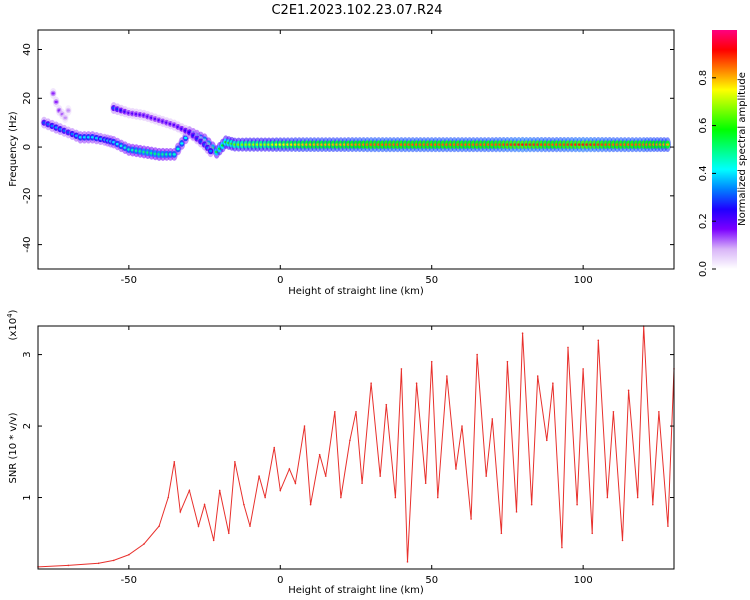 This screenshot has width=750, height=600. Describe the element at coordinates (703, 269) in the screenshot. I see `colorbar-tick-label: 0.0` at that location.